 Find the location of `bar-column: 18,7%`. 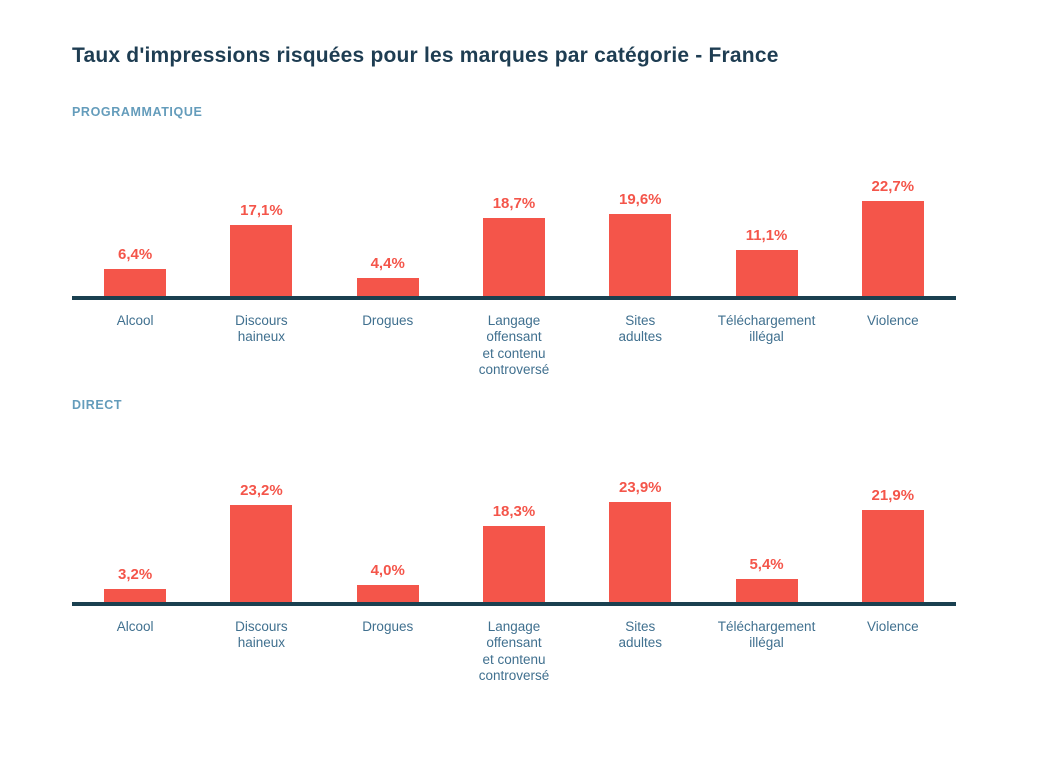

bar-column: 18,7% is located at coordinates (514, 245).